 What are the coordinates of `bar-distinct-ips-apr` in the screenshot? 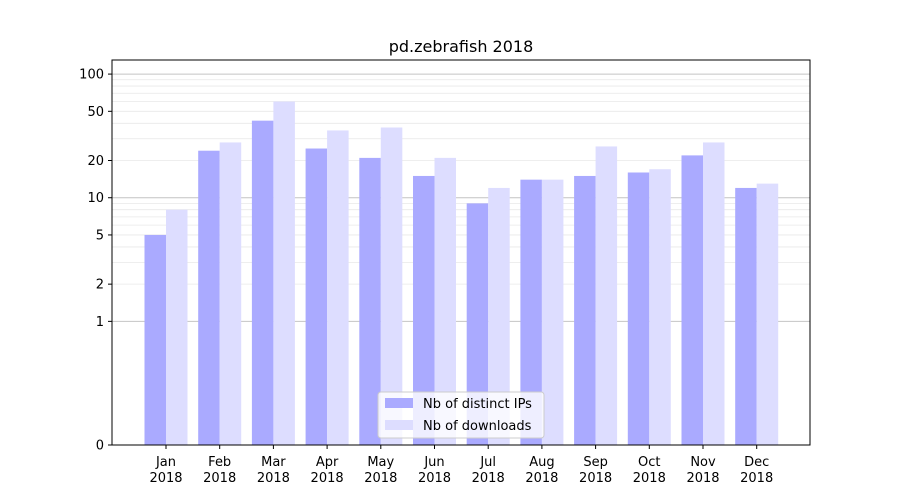 It's located at (316, 296).